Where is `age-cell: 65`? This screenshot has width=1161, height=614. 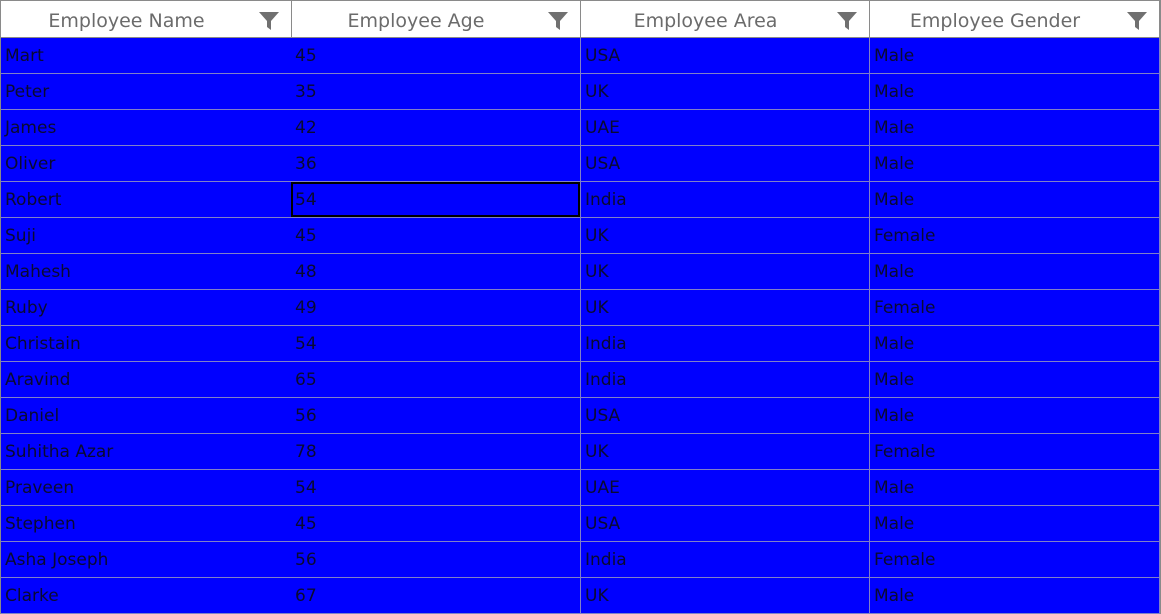 age-cell: 65 is located at coordinates (436, 380).